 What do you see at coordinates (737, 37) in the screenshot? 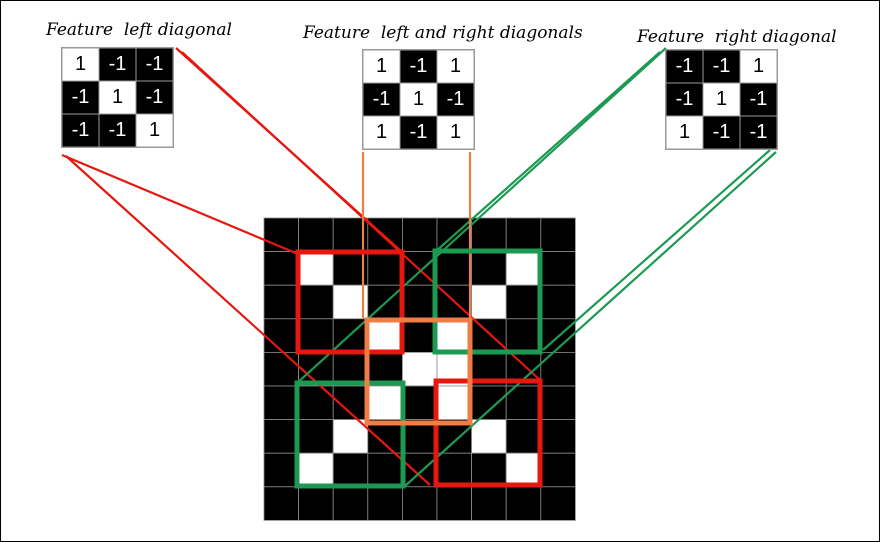
I see `feature-right-title: Feature right diagonal` at bounding box center [737, 37].